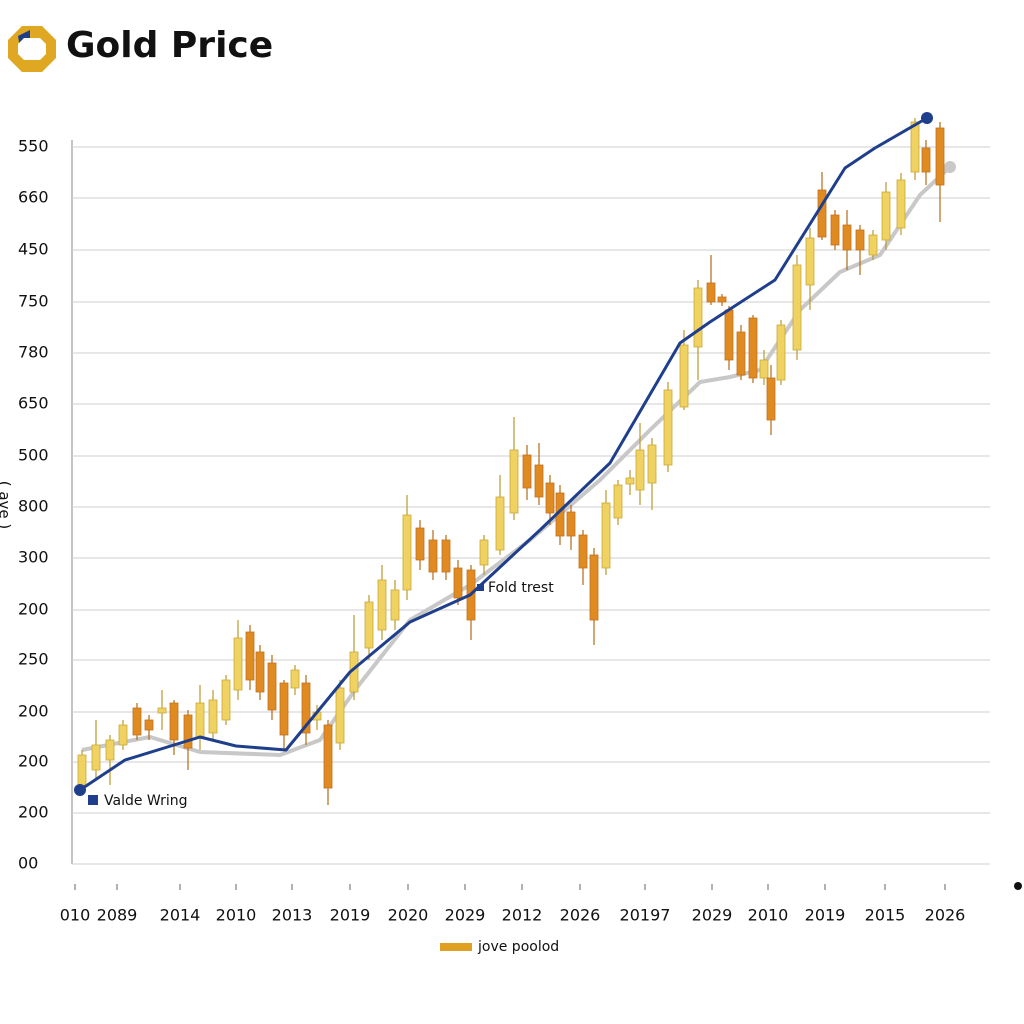 The image size is (1024, 1024). I want to click on y-tick-label: 00, so click(28, 863).